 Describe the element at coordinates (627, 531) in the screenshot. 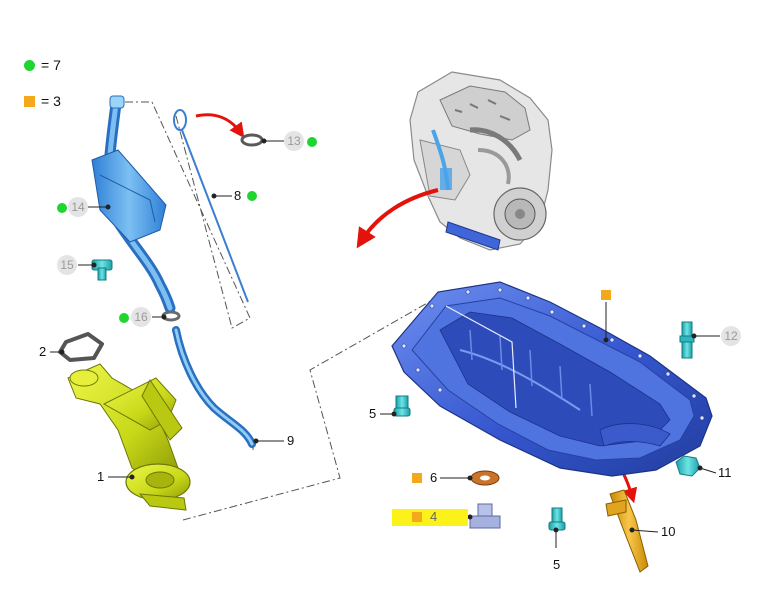

I see `oil-level-sensor-10-illustration` at that location.